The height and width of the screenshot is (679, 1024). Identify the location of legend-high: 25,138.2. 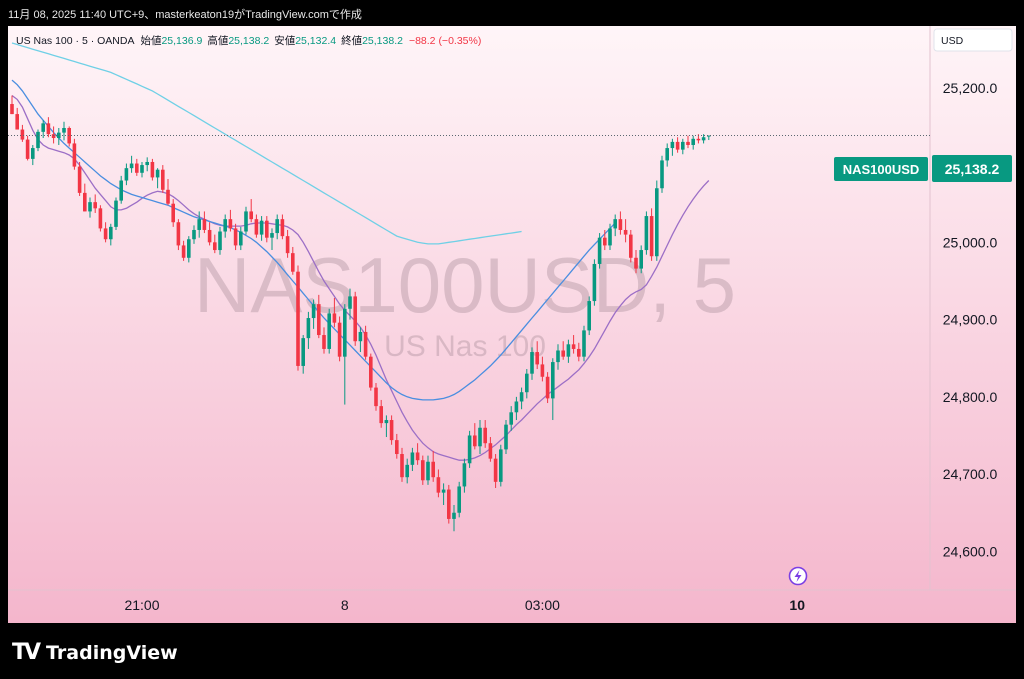
(248, 41).